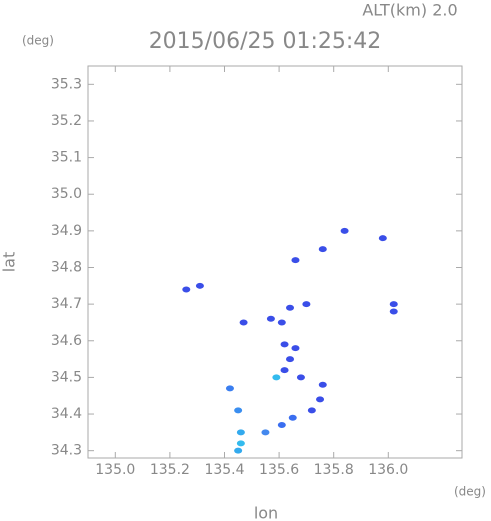 The height and width of the screenshot is (521, 491). What do you see at coordinates (266, 512) in the screenshot?
I see `x-axis-label: lon` at bounding box center [266, 512].